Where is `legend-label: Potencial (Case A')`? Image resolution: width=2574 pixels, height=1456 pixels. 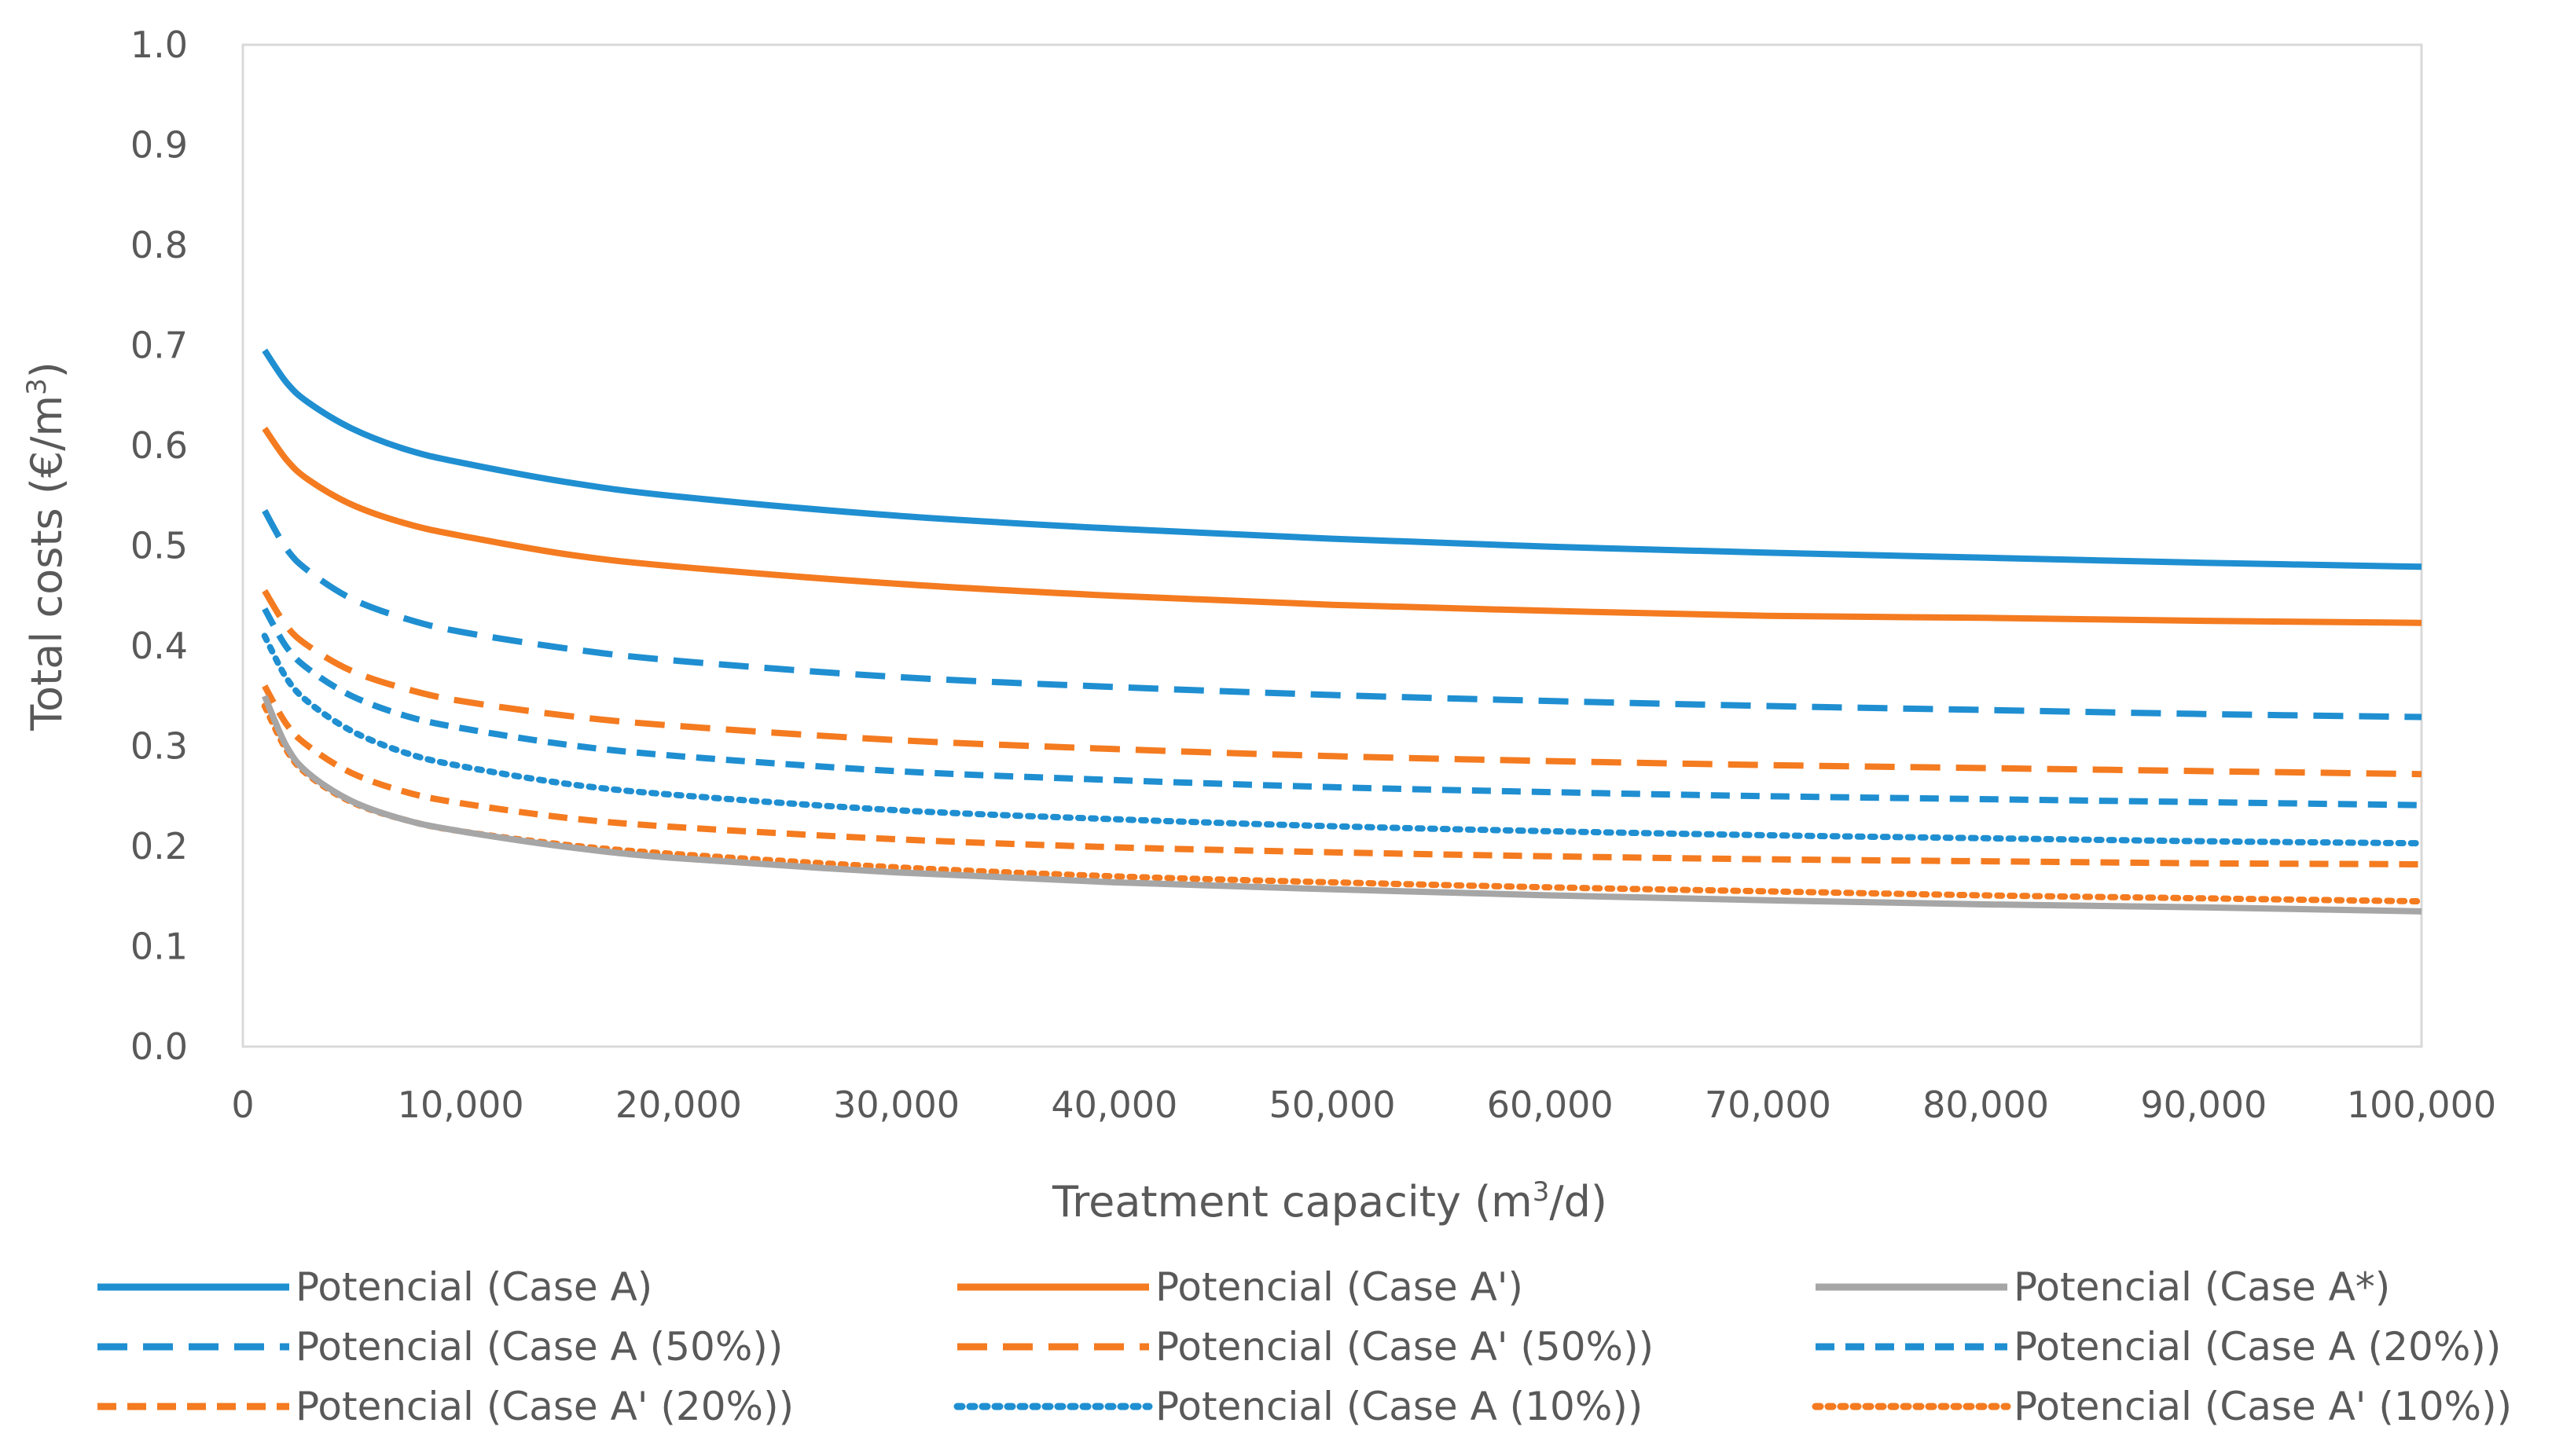
legend-label: Potencial (Case A') is located at coordinates (1339, 1287).